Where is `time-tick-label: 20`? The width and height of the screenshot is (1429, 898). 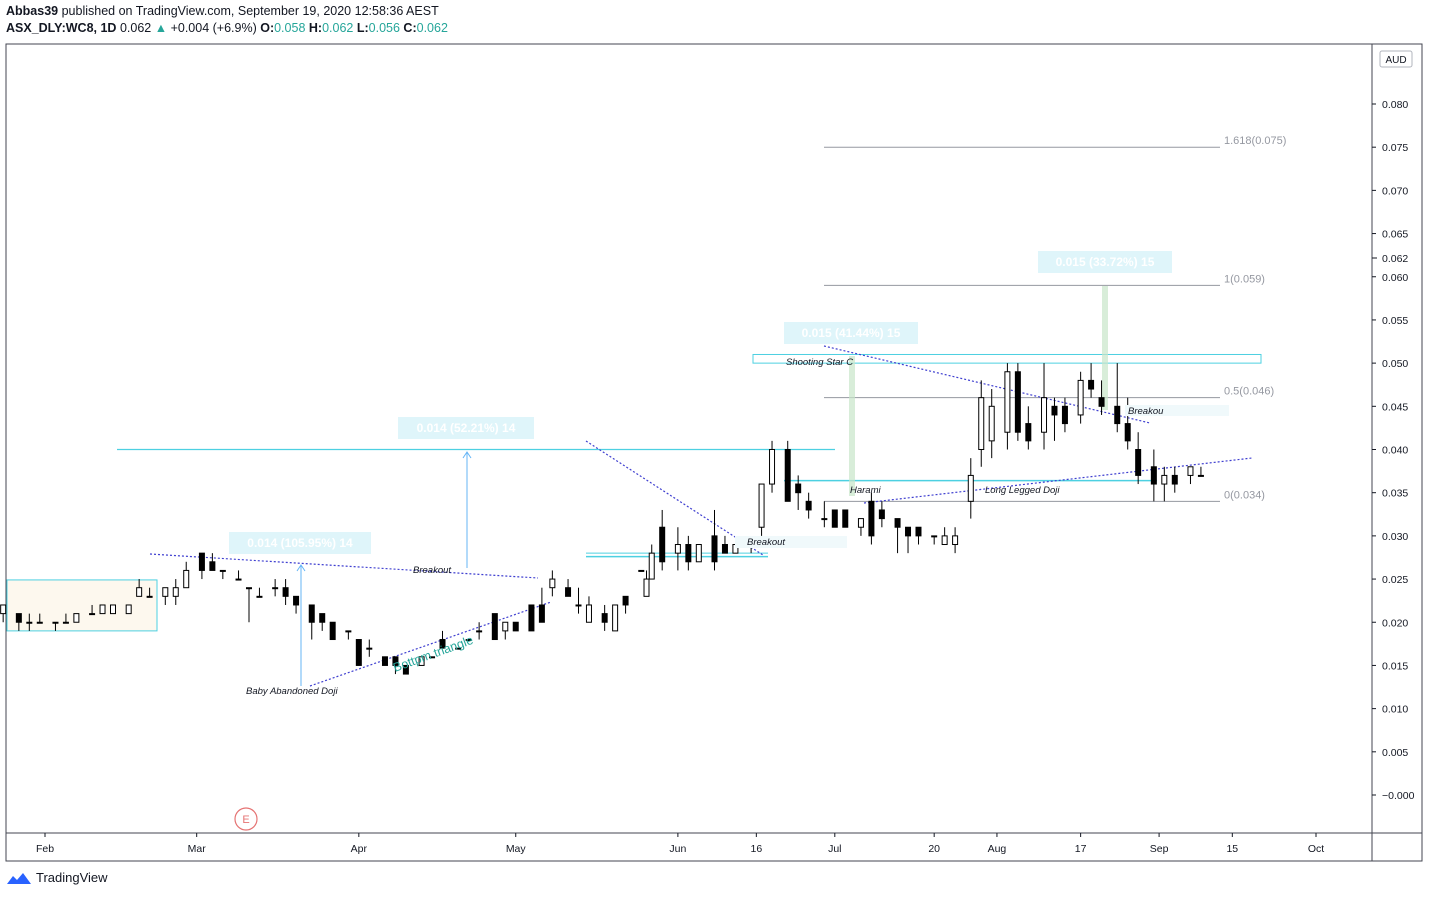 time-tick-label: 20 is located at coordinates (934, 849).